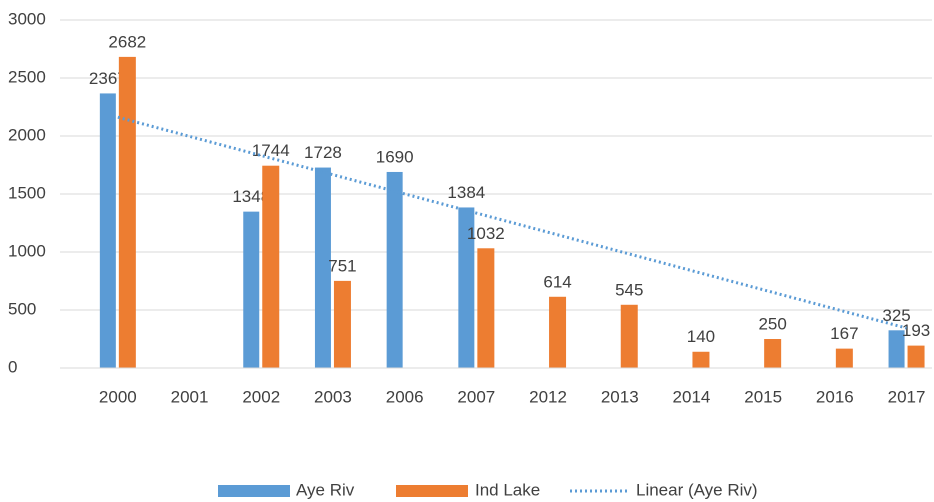 The image size is (934, 502). What do you see at coordinates (916, 330) in the screenshot?
I see `data-label: 193` at bounding box center [916, 330].